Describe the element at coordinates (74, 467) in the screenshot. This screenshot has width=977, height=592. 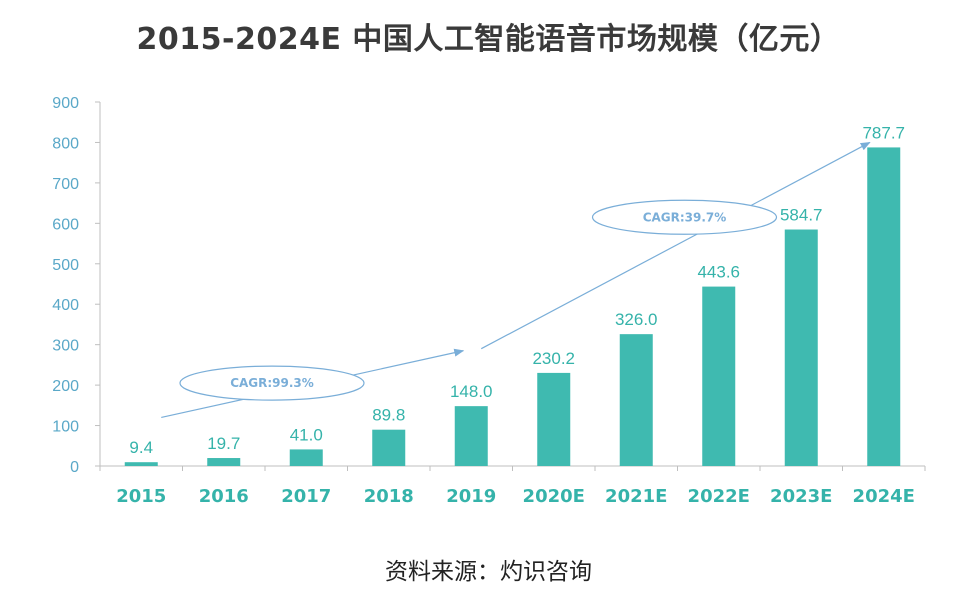
I see `y-tick-label: 0` at that location.